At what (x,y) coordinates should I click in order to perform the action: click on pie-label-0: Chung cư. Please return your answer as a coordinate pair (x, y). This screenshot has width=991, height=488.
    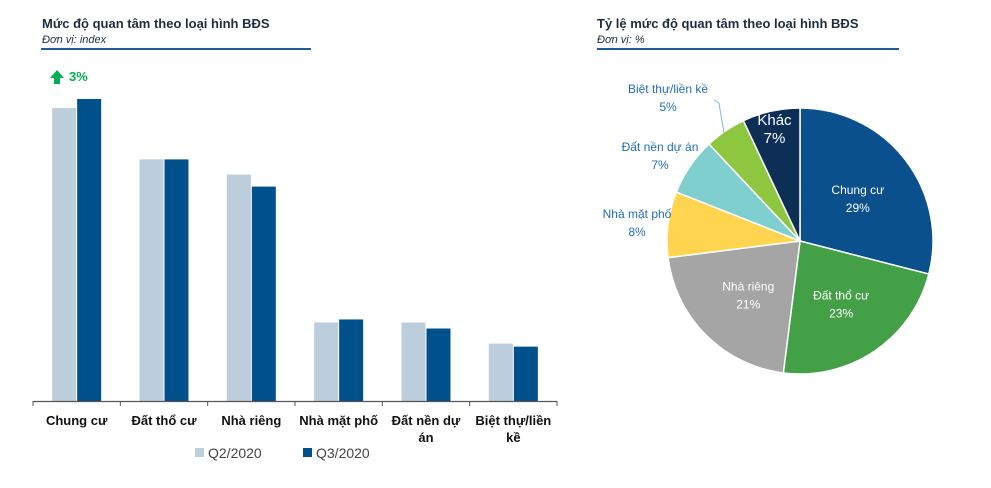
    Looking at the image, I should click on (857, 190).